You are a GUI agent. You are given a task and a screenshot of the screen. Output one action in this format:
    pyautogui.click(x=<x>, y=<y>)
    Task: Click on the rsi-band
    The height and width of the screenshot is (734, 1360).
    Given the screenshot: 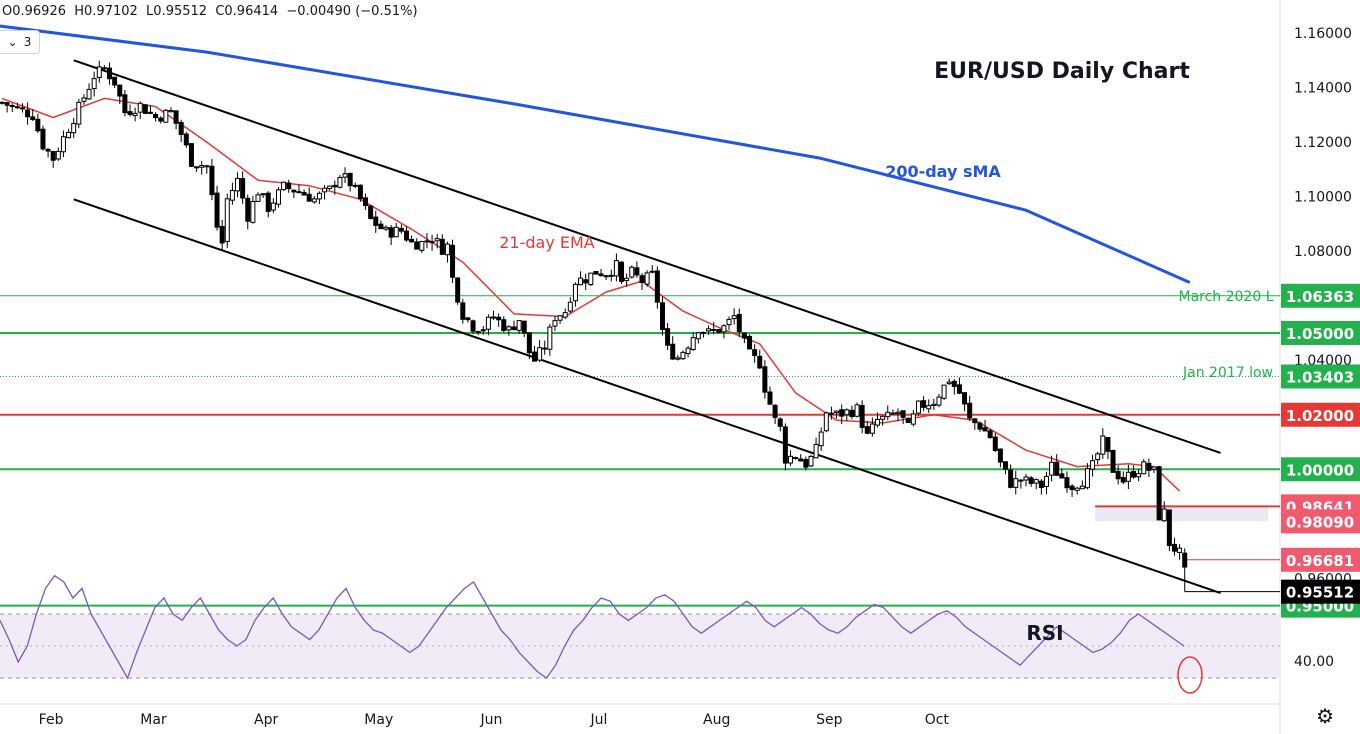 What is the action you would take?
    pyautogui.click(x=640, y=646)
    